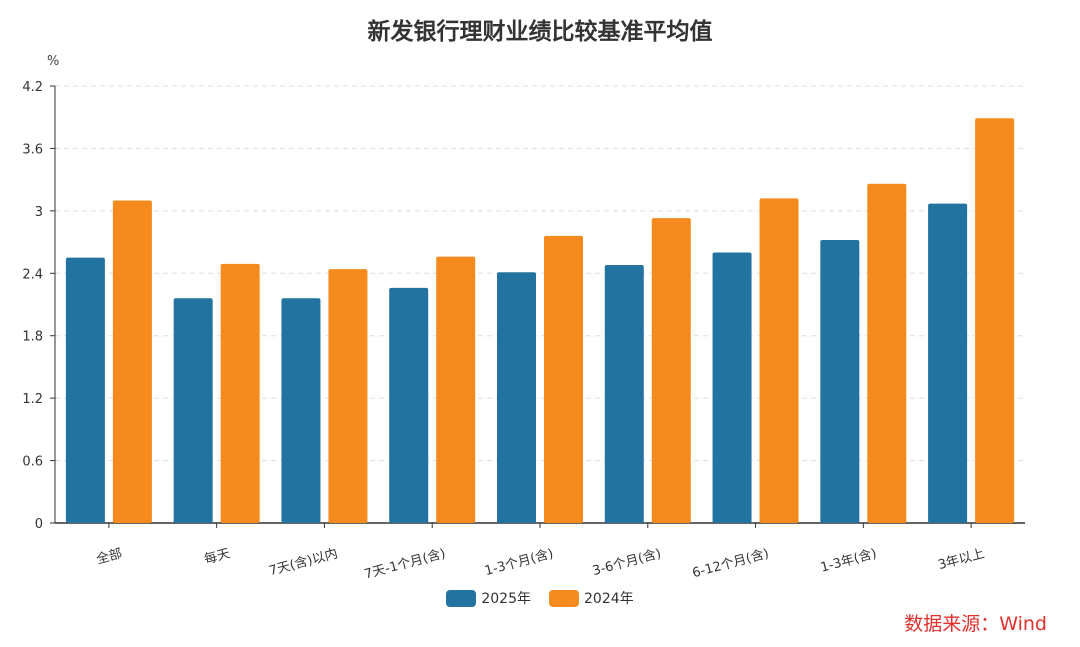  I want to click on x-tick-label: 3-6个月(含), so click(627, 562).